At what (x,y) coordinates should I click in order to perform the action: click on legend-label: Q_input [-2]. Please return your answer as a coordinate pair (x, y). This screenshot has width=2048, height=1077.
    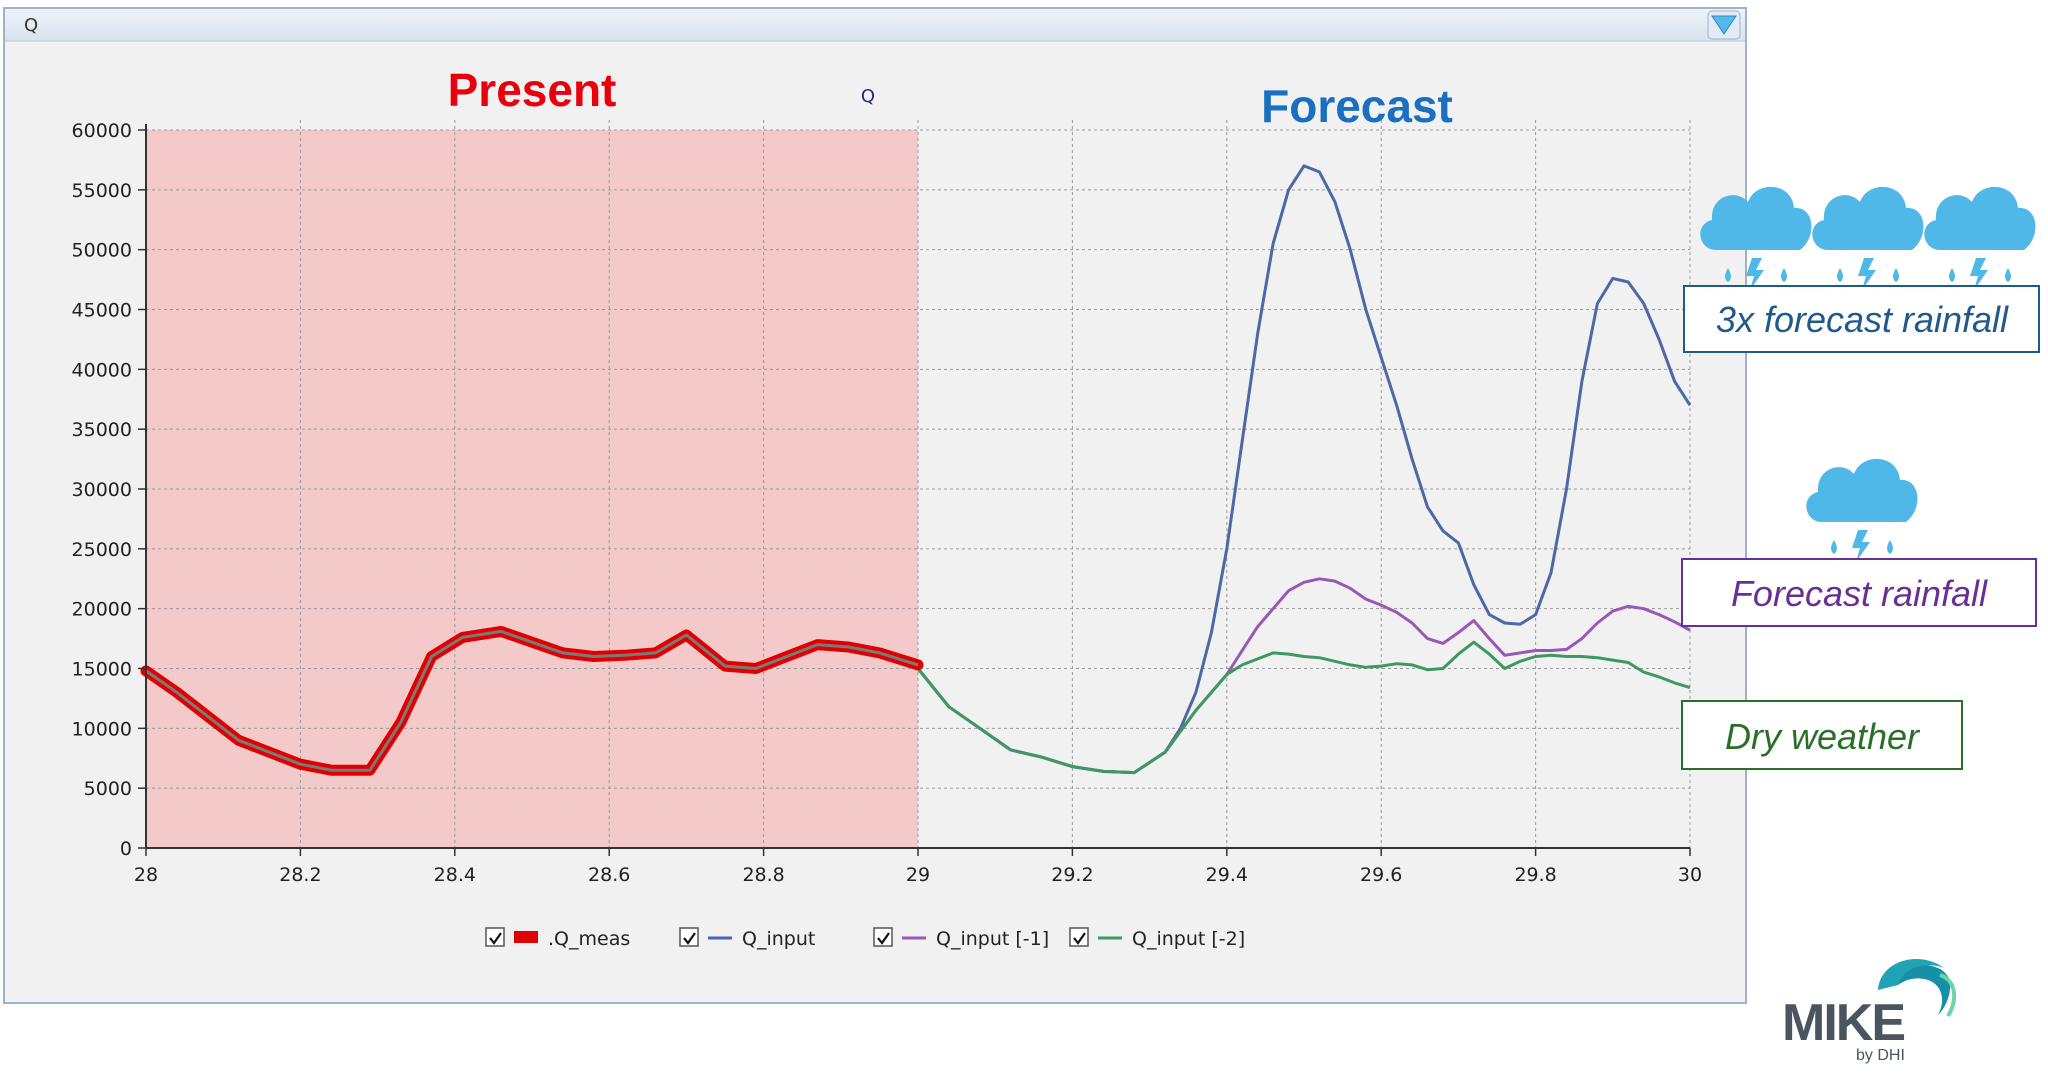
    Looking at the image, I should click on (1188, 939).